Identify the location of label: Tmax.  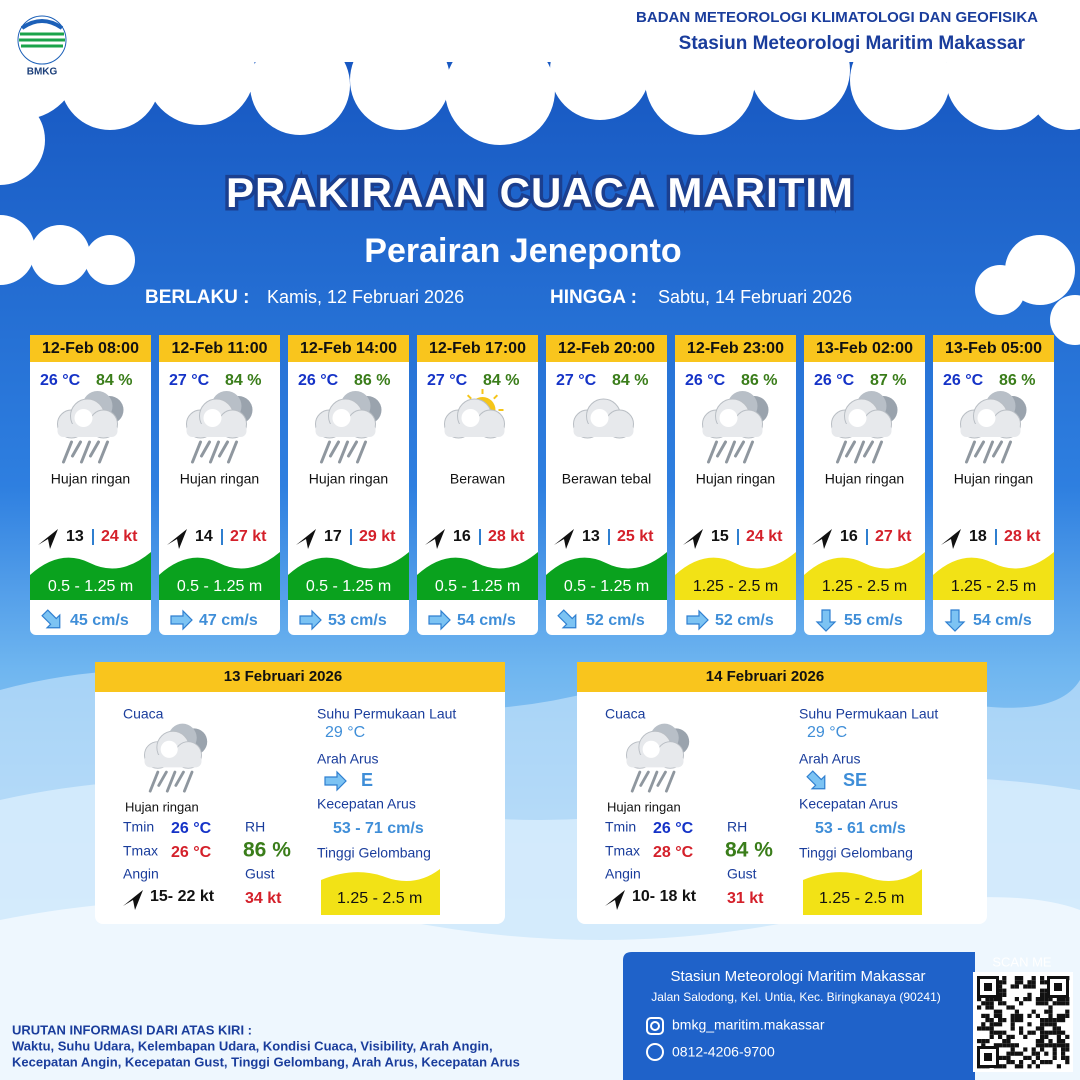
(622, 851).